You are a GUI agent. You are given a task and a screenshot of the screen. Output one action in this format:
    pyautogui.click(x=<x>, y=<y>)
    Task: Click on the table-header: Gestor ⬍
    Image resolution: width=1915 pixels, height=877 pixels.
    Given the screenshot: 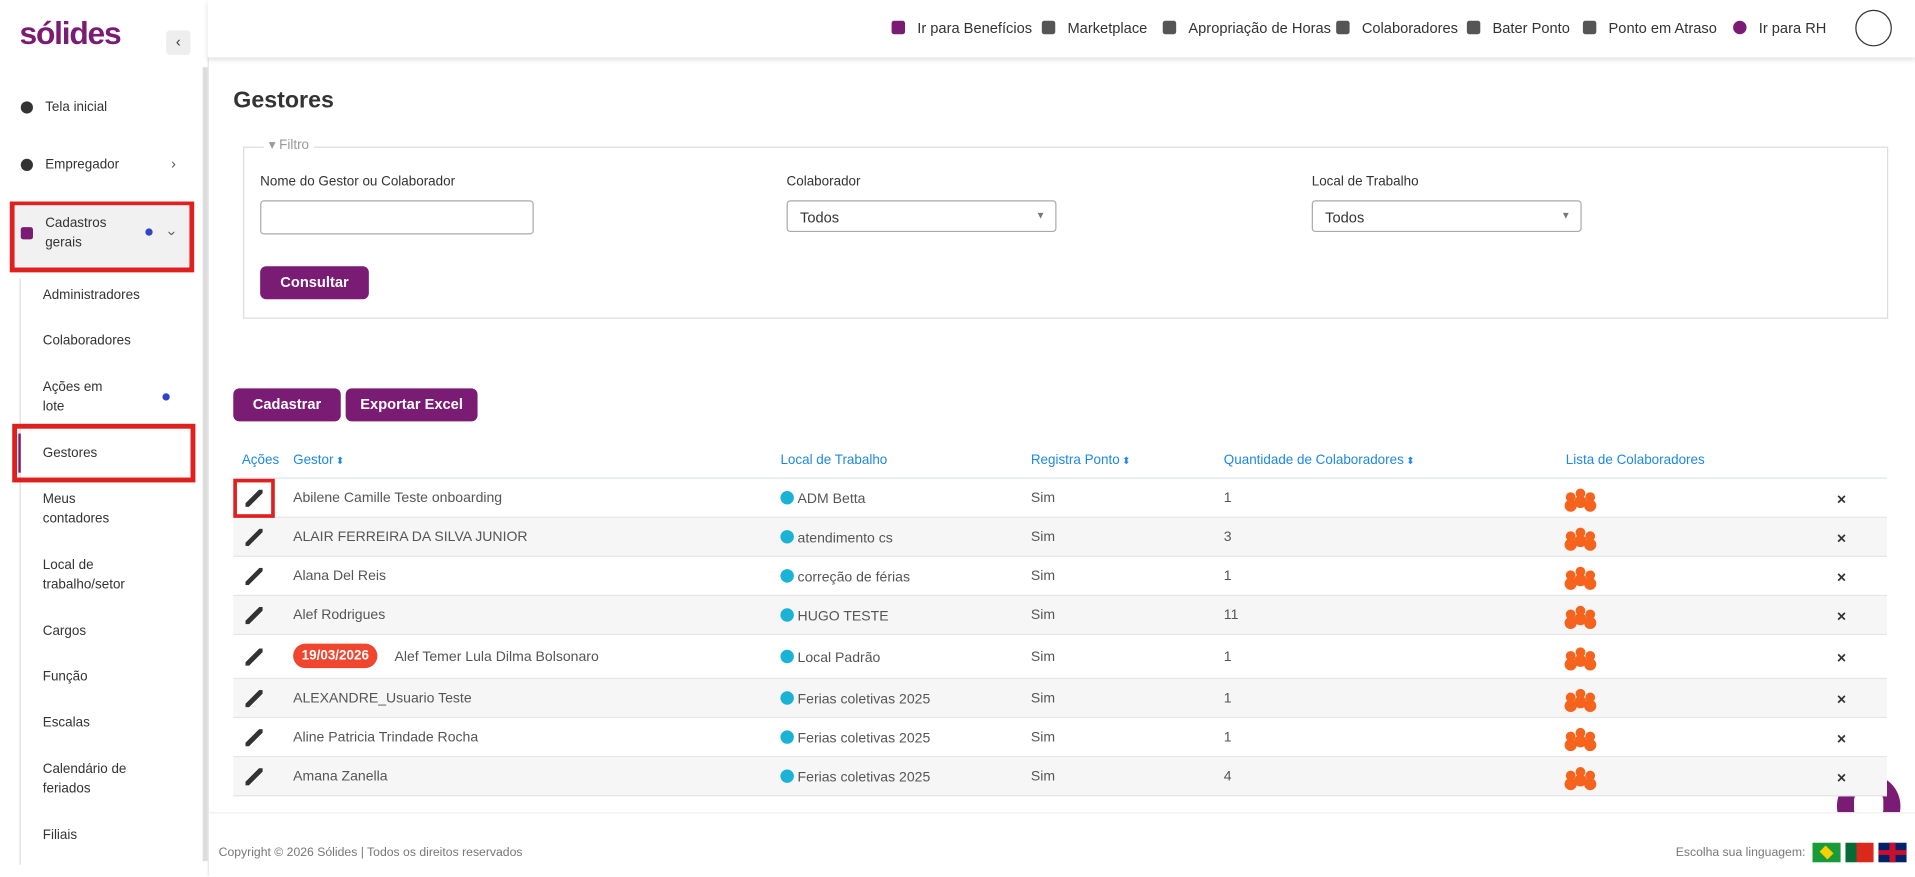 What is the action you would take?
    pyautogui.click(x=319, y=460)
    